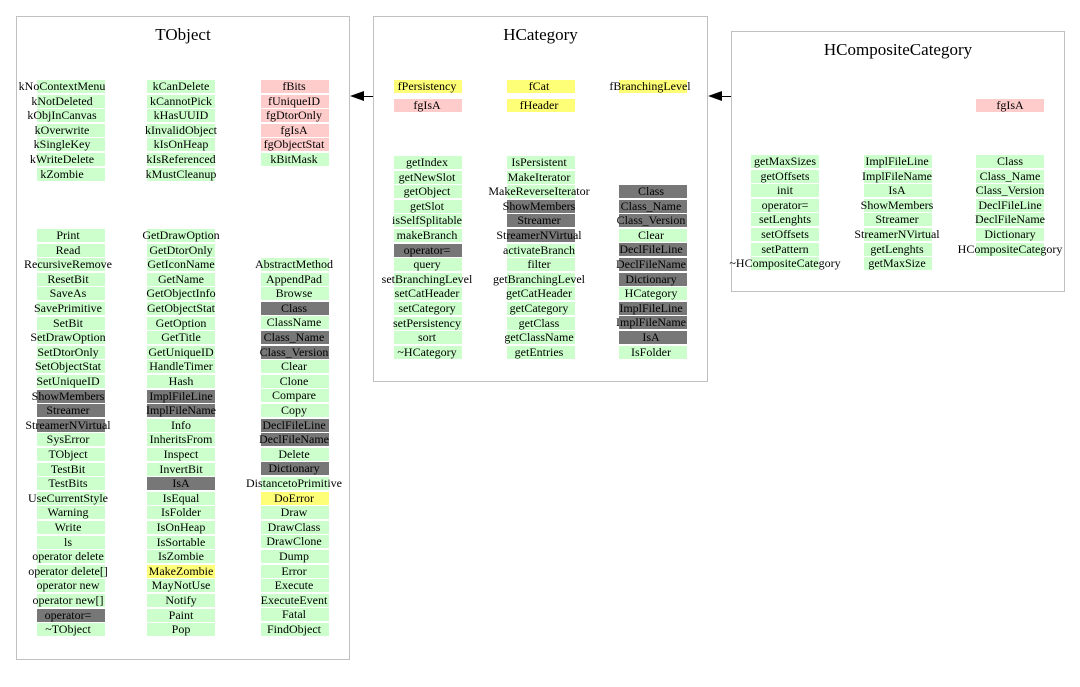 This screenshot has width=1080, height=687. I want to click on member-label: ~TObject, so click(68, 629).